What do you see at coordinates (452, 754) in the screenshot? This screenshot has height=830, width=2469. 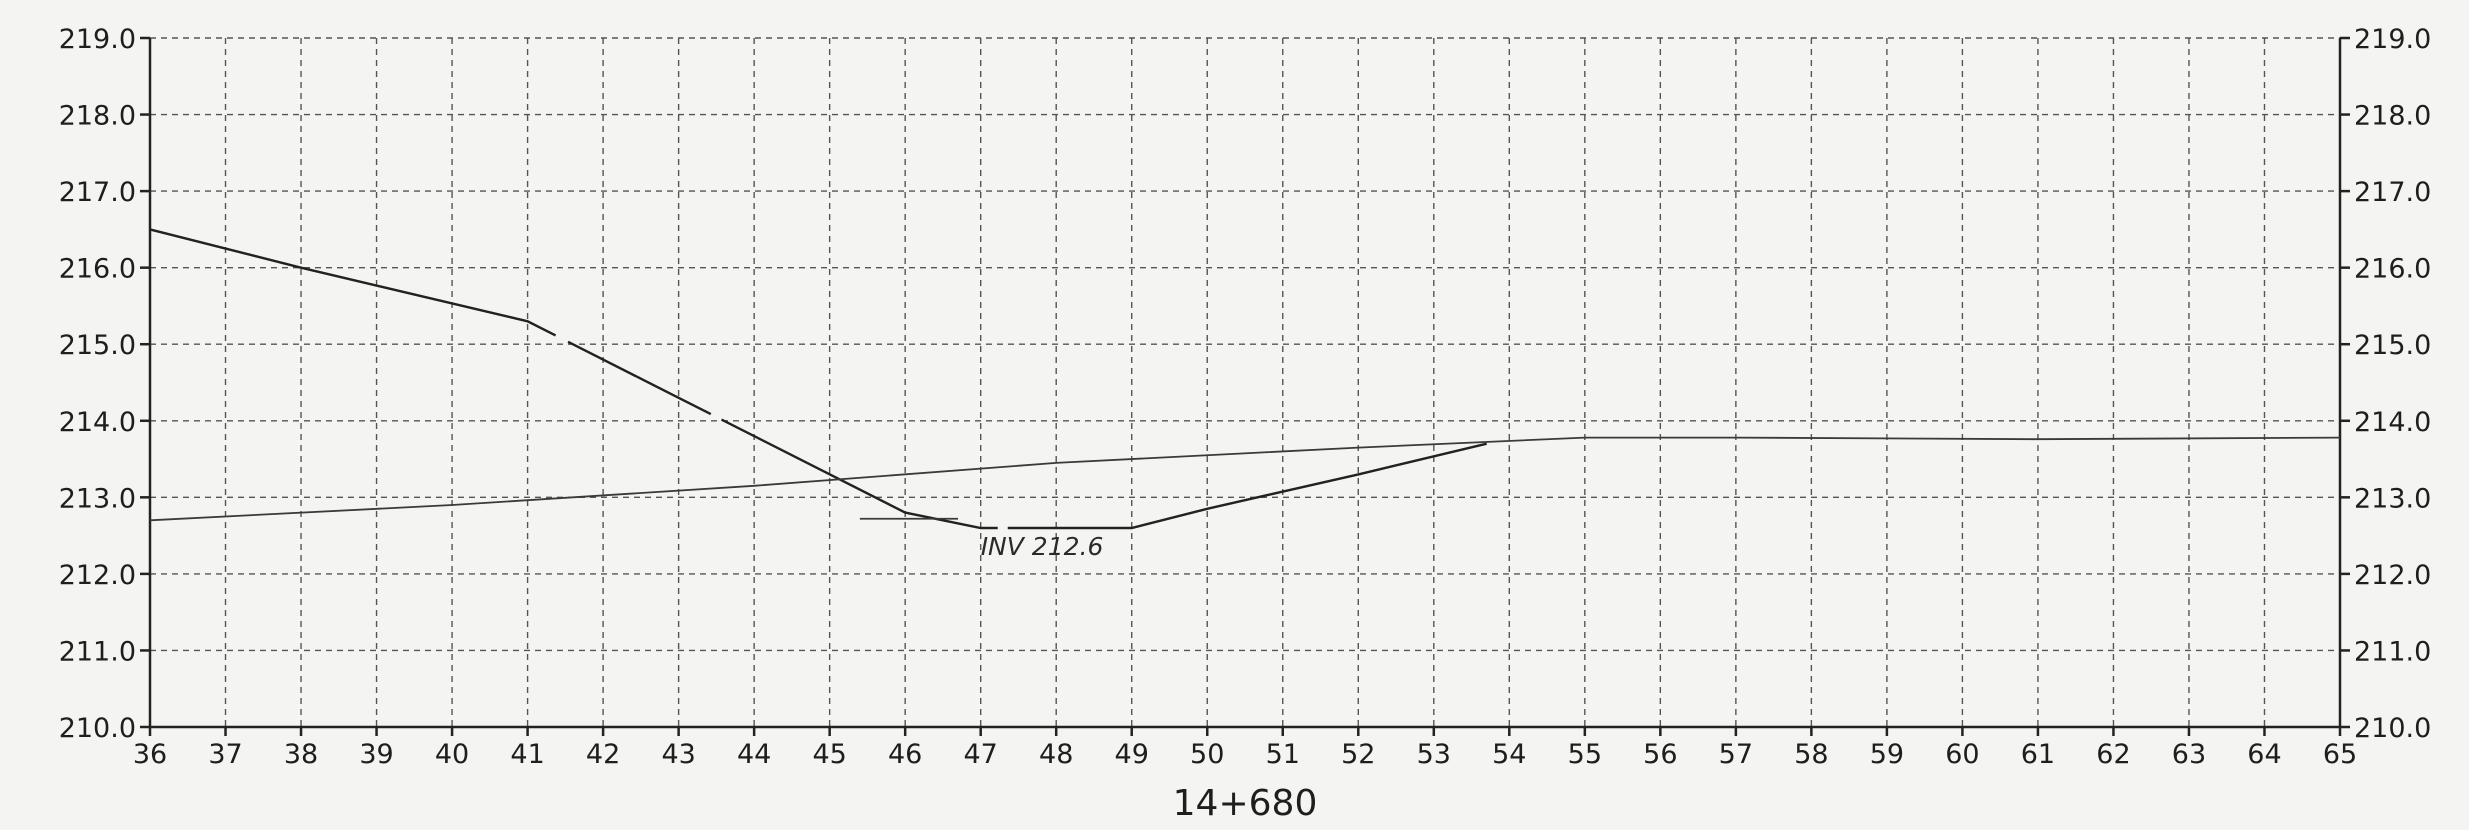 I see `x-tick-label: 40` at bounding box center [452, 754].